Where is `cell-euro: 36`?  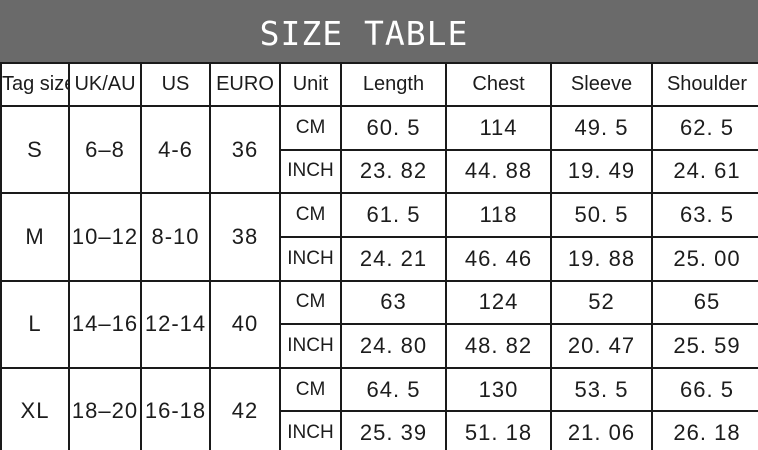
cell-euro: 36 is located at coordinates (245, 149).